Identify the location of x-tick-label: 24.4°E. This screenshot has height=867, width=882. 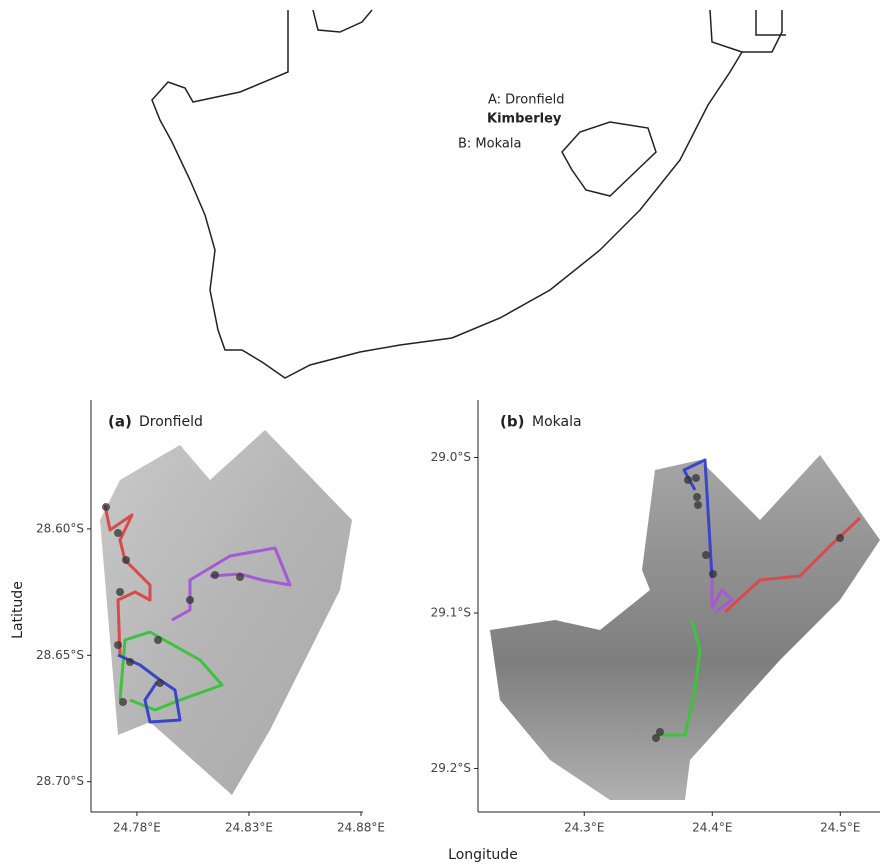
(712, 828).